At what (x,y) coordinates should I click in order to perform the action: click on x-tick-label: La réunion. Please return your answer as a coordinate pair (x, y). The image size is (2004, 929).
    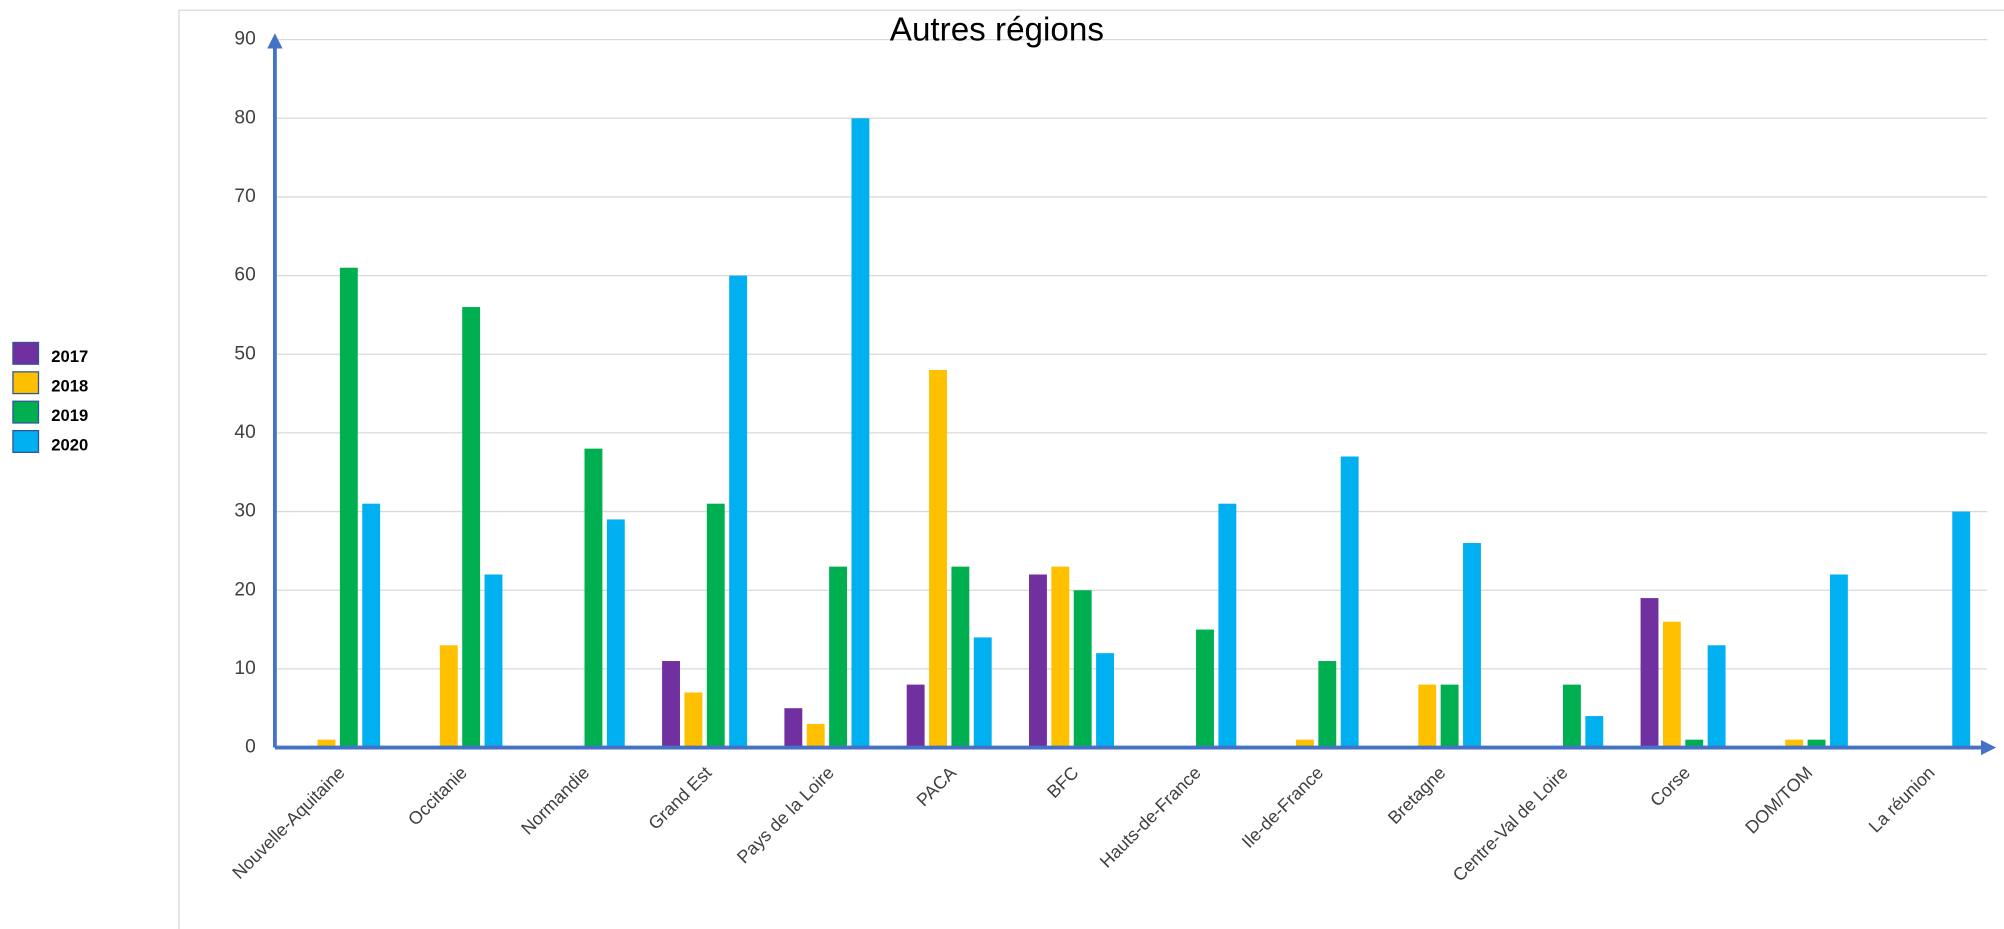
    Looking at the image, I should click on (1902, 800).